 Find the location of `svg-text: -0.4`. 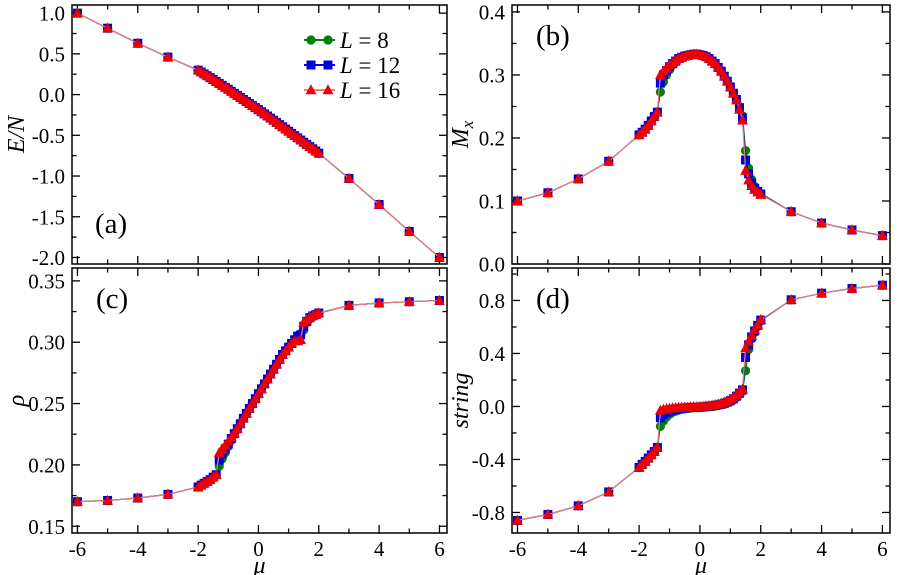

svg-text: -0.4 is located at coordinates (489, 460).